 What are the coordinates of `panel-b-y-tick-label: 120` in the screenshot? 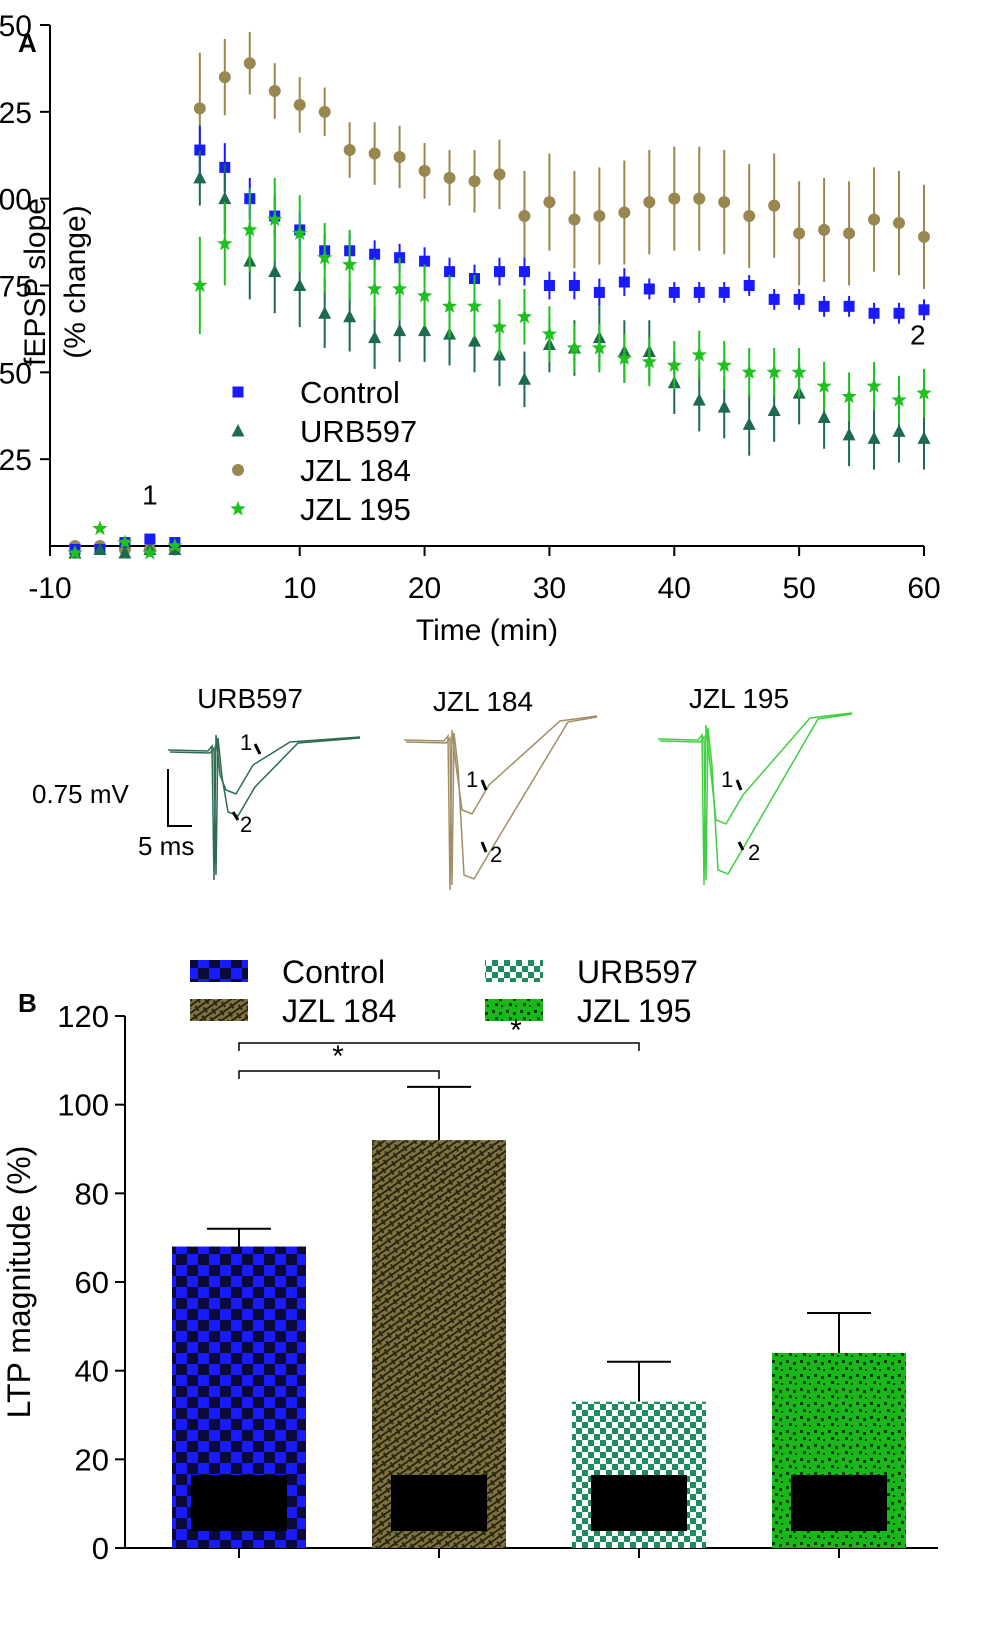 It's located at (83, 1016).